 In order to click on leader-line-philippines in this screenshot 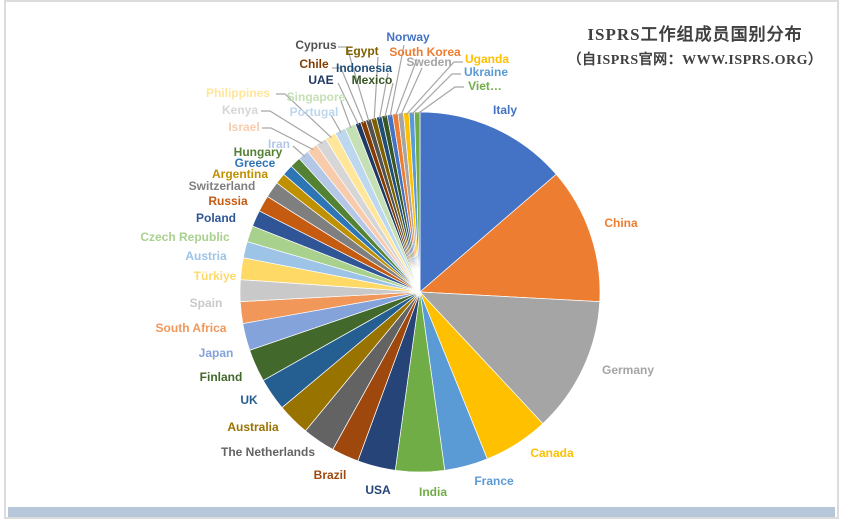, I will do `click(304, 116)`.